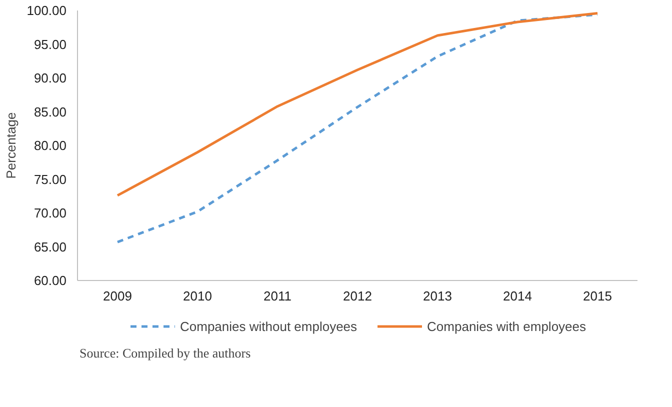 Image resolution: width=672 pixels, height=407 pixels. What do you see at coordinates (117, 296) in the screenshot?
I see `x-tick-label: 2009` at bounding box center [117, 296].